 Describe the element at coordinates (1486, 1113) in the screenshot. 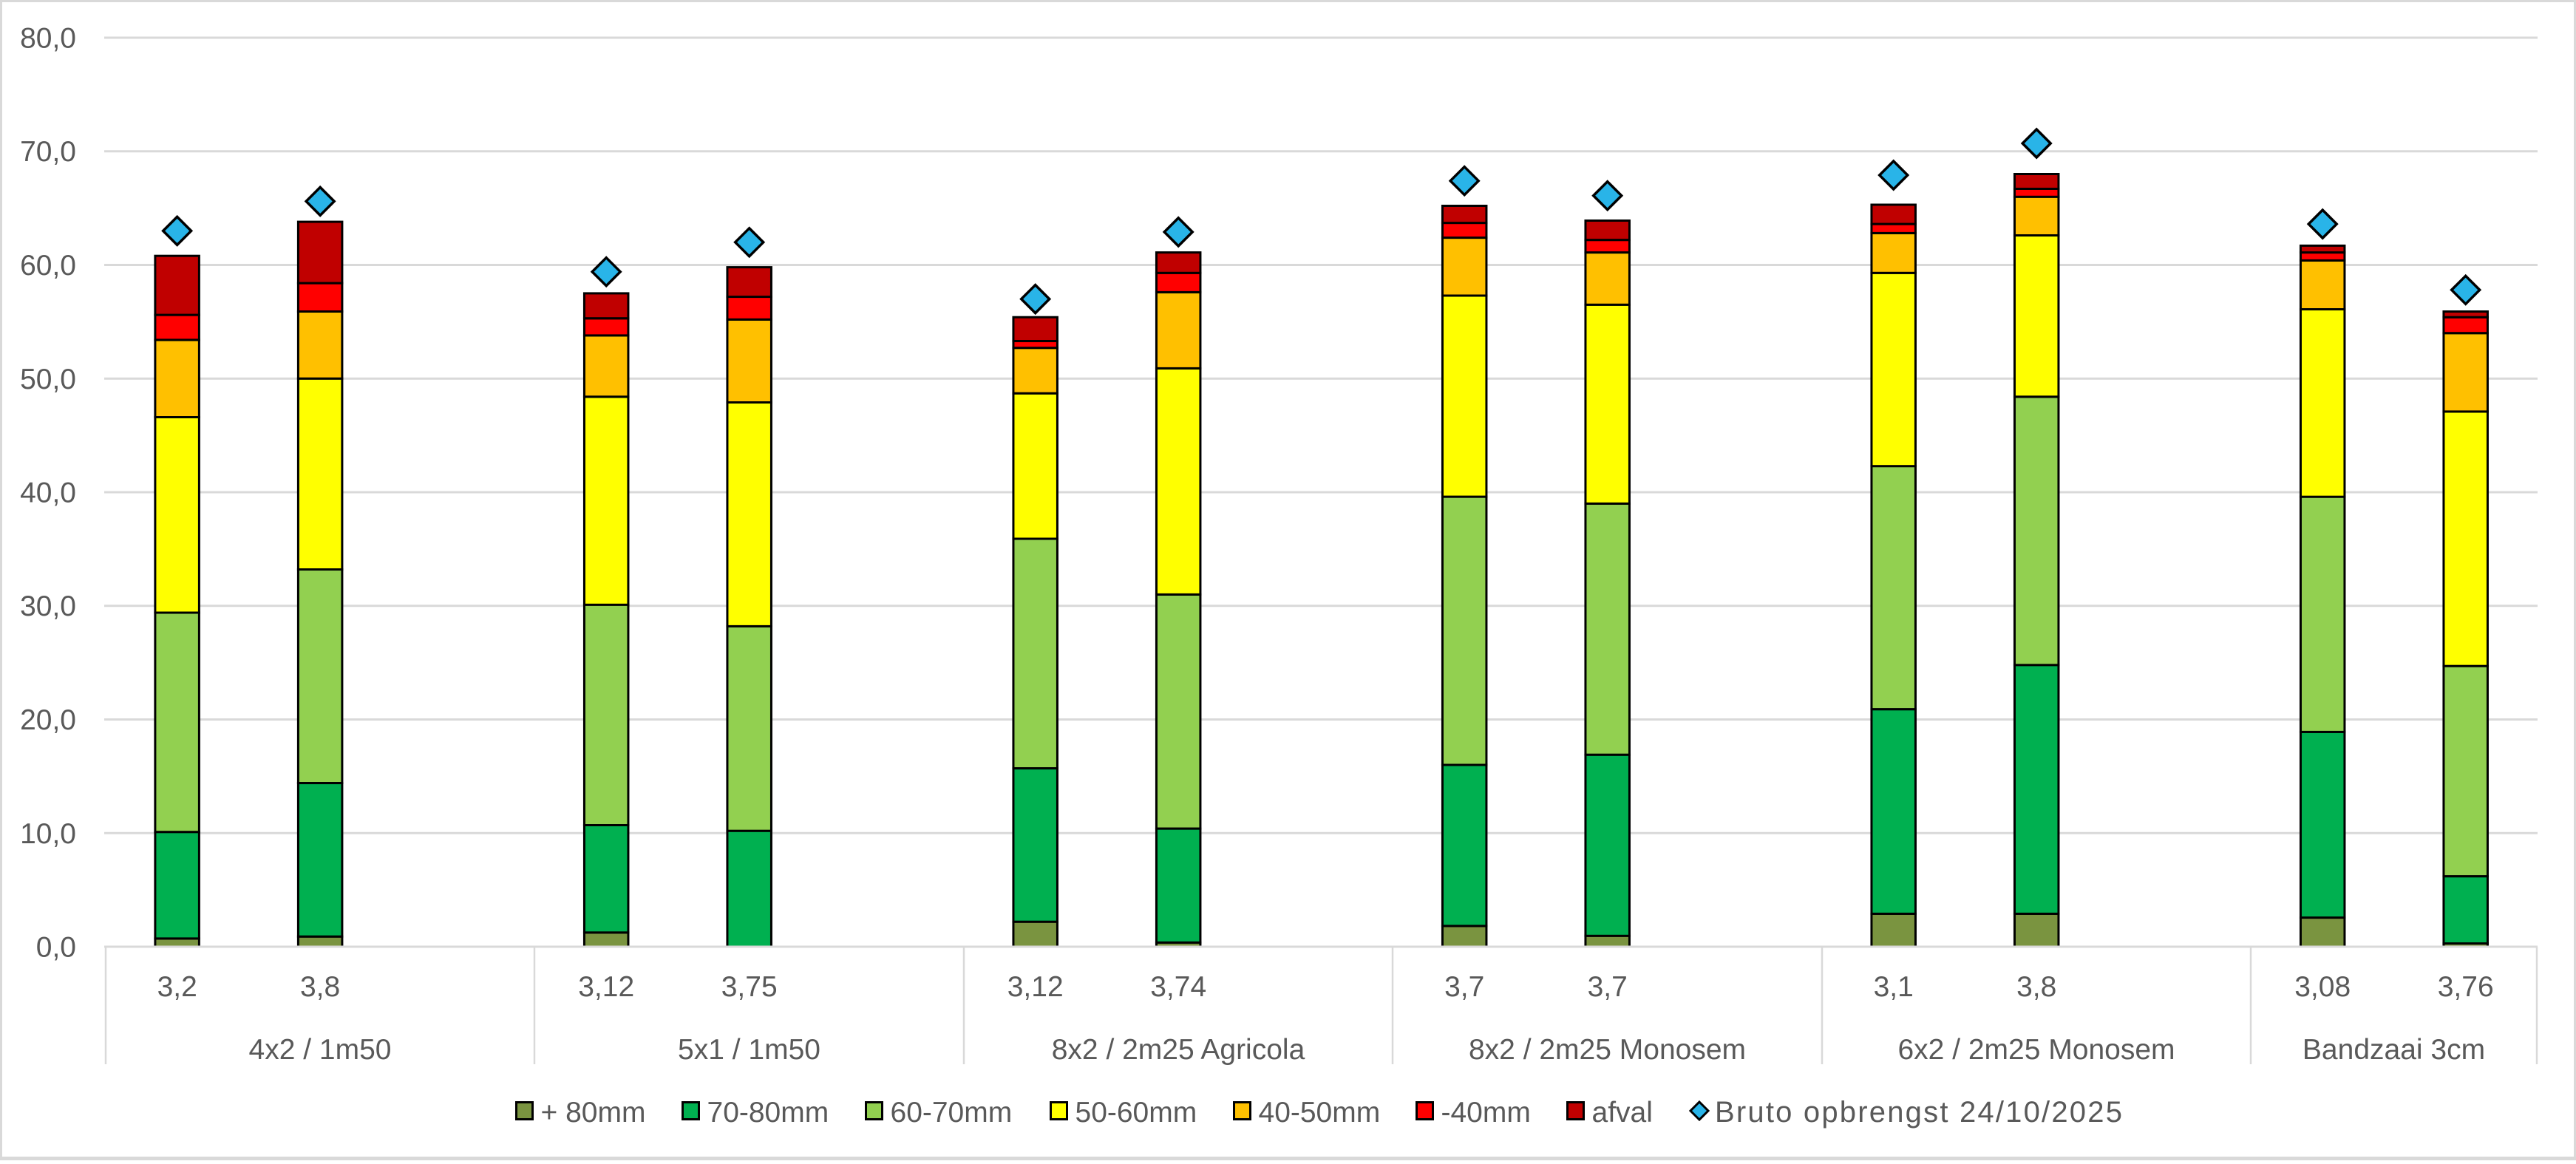

I see `svg-text: -40mm` at that location.